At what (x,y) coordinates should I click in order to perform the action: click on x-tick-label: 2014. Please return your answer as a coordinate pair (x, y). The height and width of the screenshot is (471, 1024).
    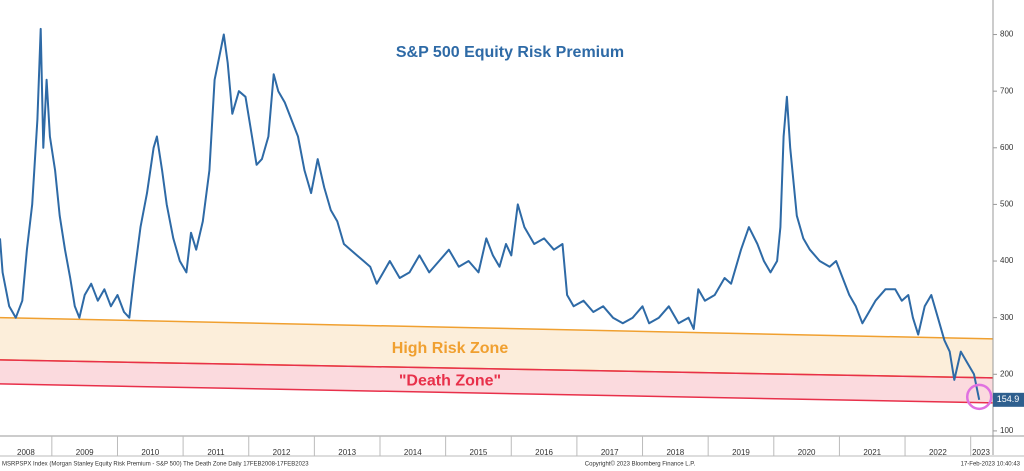
    Looking at the image, I should click on (413, 452).